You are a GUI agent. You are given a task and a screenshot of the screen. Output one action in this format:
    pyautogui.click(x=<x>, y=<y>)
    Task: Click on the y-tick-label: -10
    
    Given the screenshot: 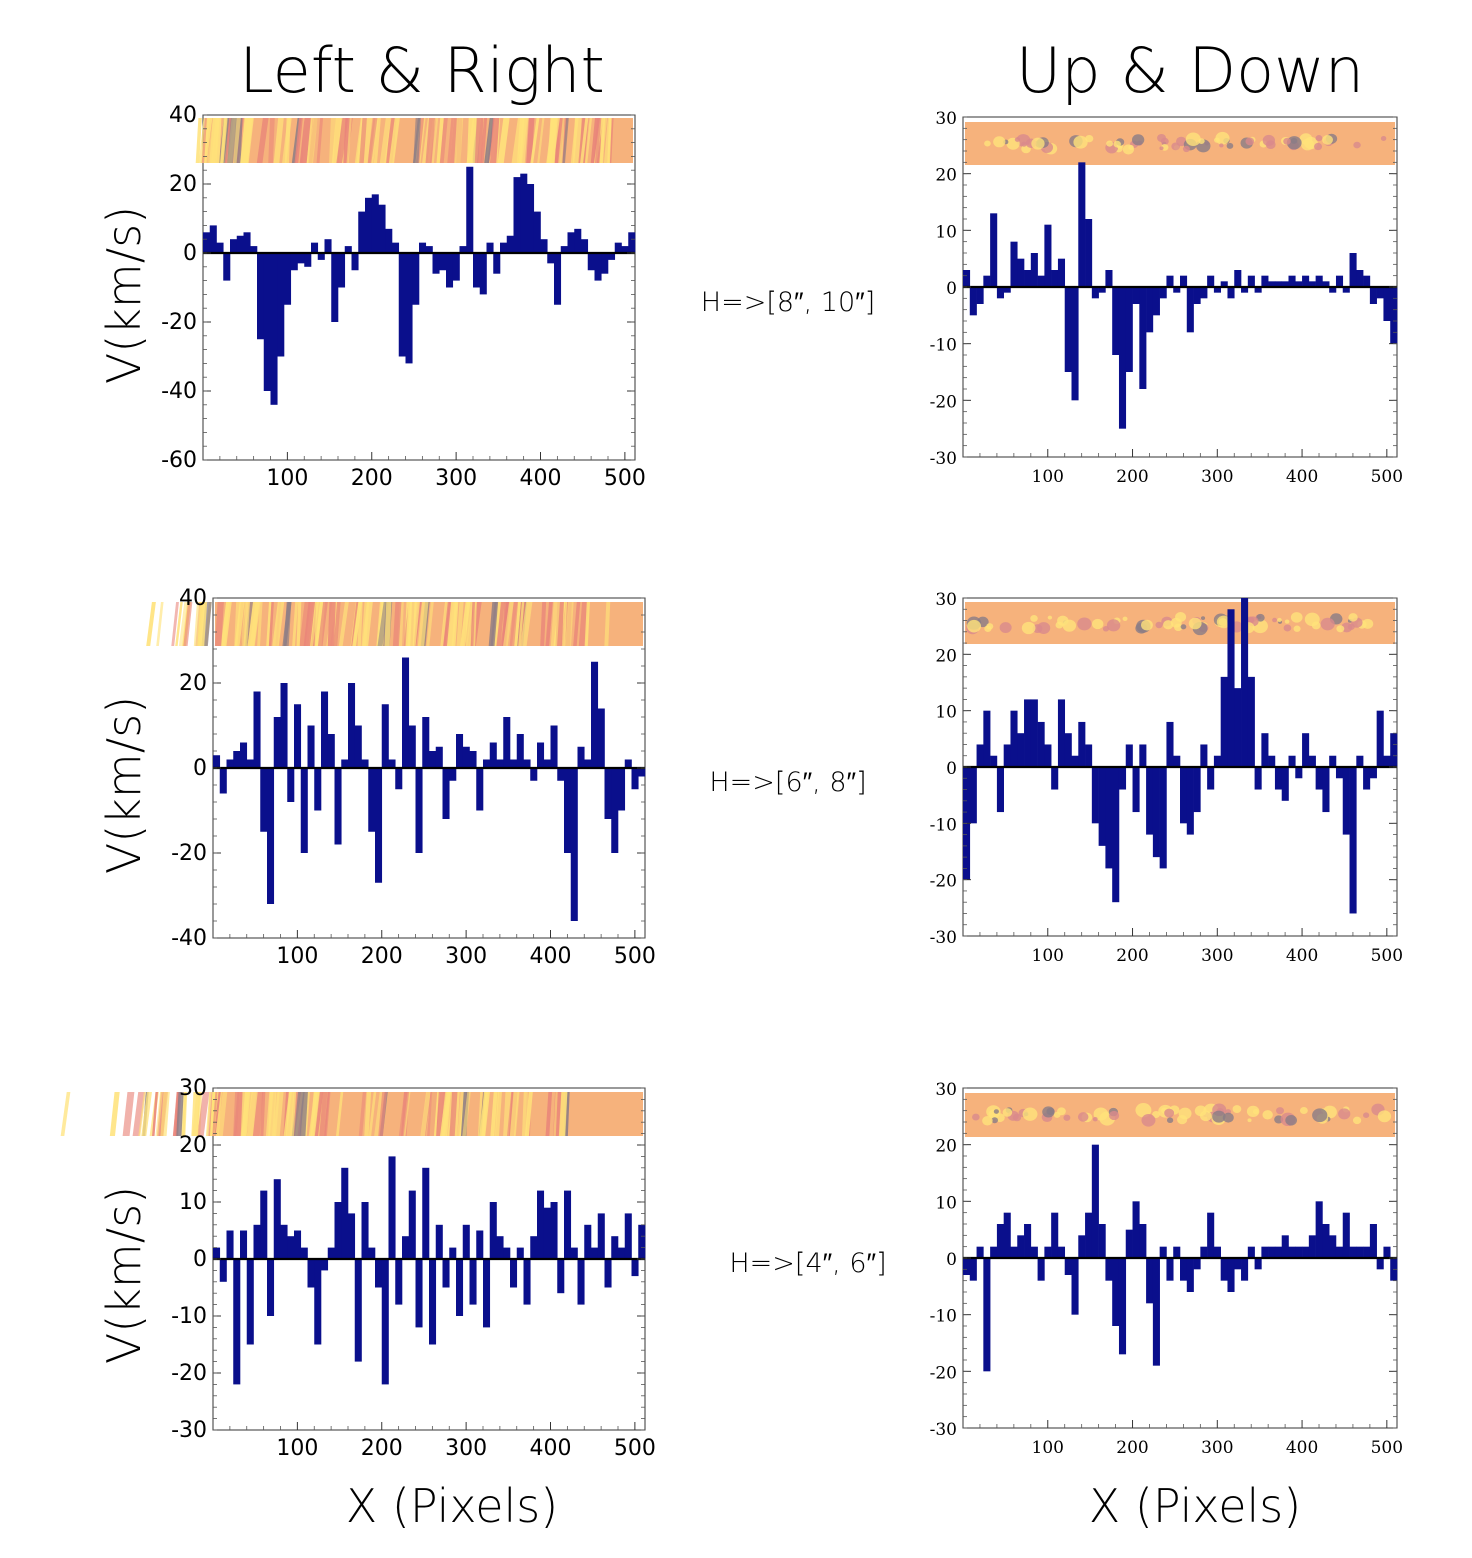 What is the action you would take?
    pyautogui.click(x=189, y=1316)
    